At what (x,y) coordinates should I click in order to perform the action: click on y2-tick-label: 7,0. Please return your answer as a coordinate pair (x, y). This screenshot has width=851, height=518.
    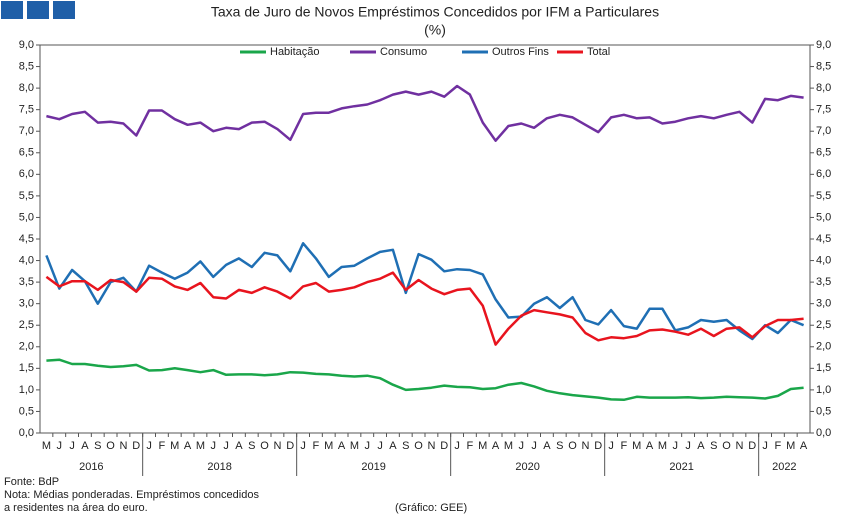
    Looking at the image, I should click on (823, 131).